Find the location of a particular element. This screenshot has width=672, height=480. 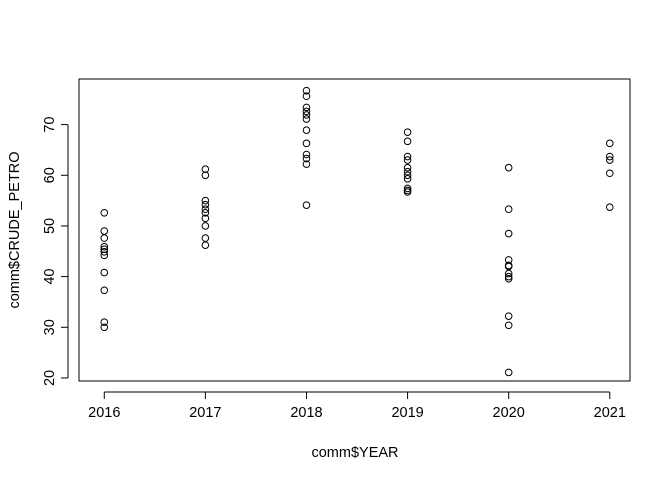

y-axis: 20 30 40 50 60 70 is located at coordinates (55, 251).